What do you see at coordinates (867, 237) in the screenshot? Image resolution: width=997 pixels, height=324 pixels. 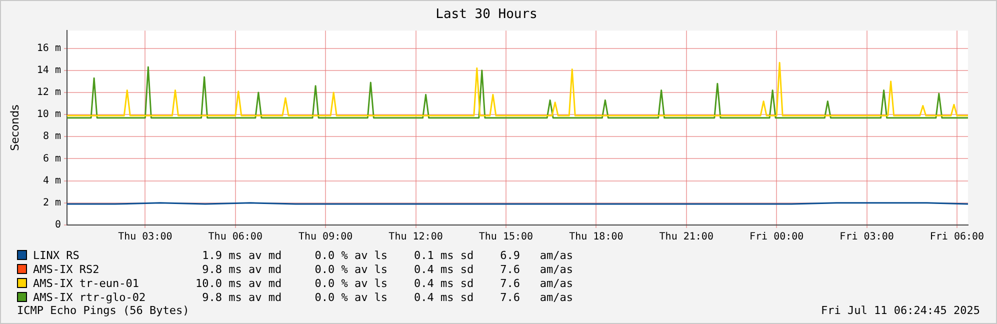 I see `x-tick-label: Fri 03:00` at bounding box center [867, 237].